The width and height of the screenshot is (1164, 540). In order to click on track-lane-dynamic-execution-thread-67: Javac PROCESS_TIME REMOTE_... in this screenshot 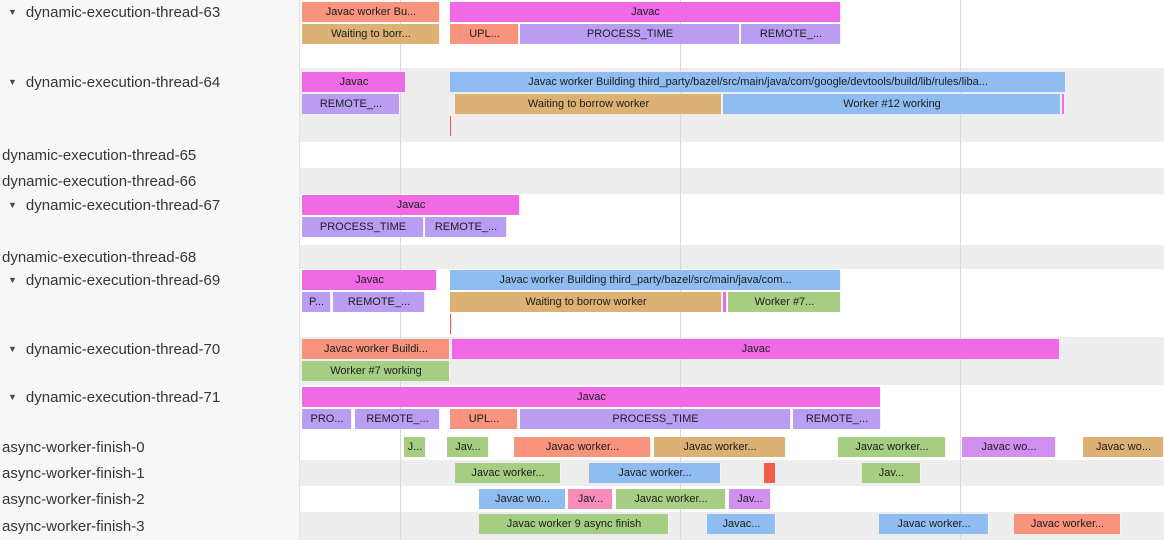, I will do `click(732, 219)`.